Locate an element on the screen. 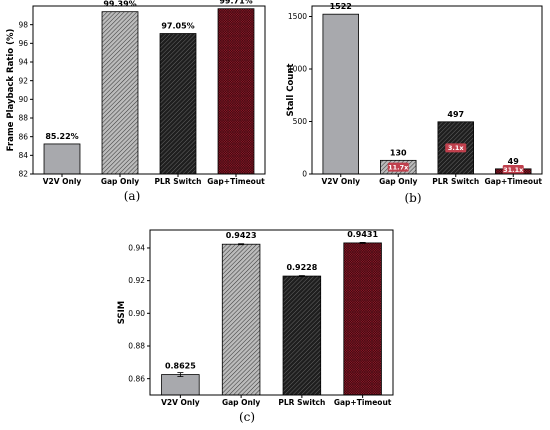 This screenshot has height=430, width=550. ratio-label-2: 11.7x is located at coordinates (398, 167).